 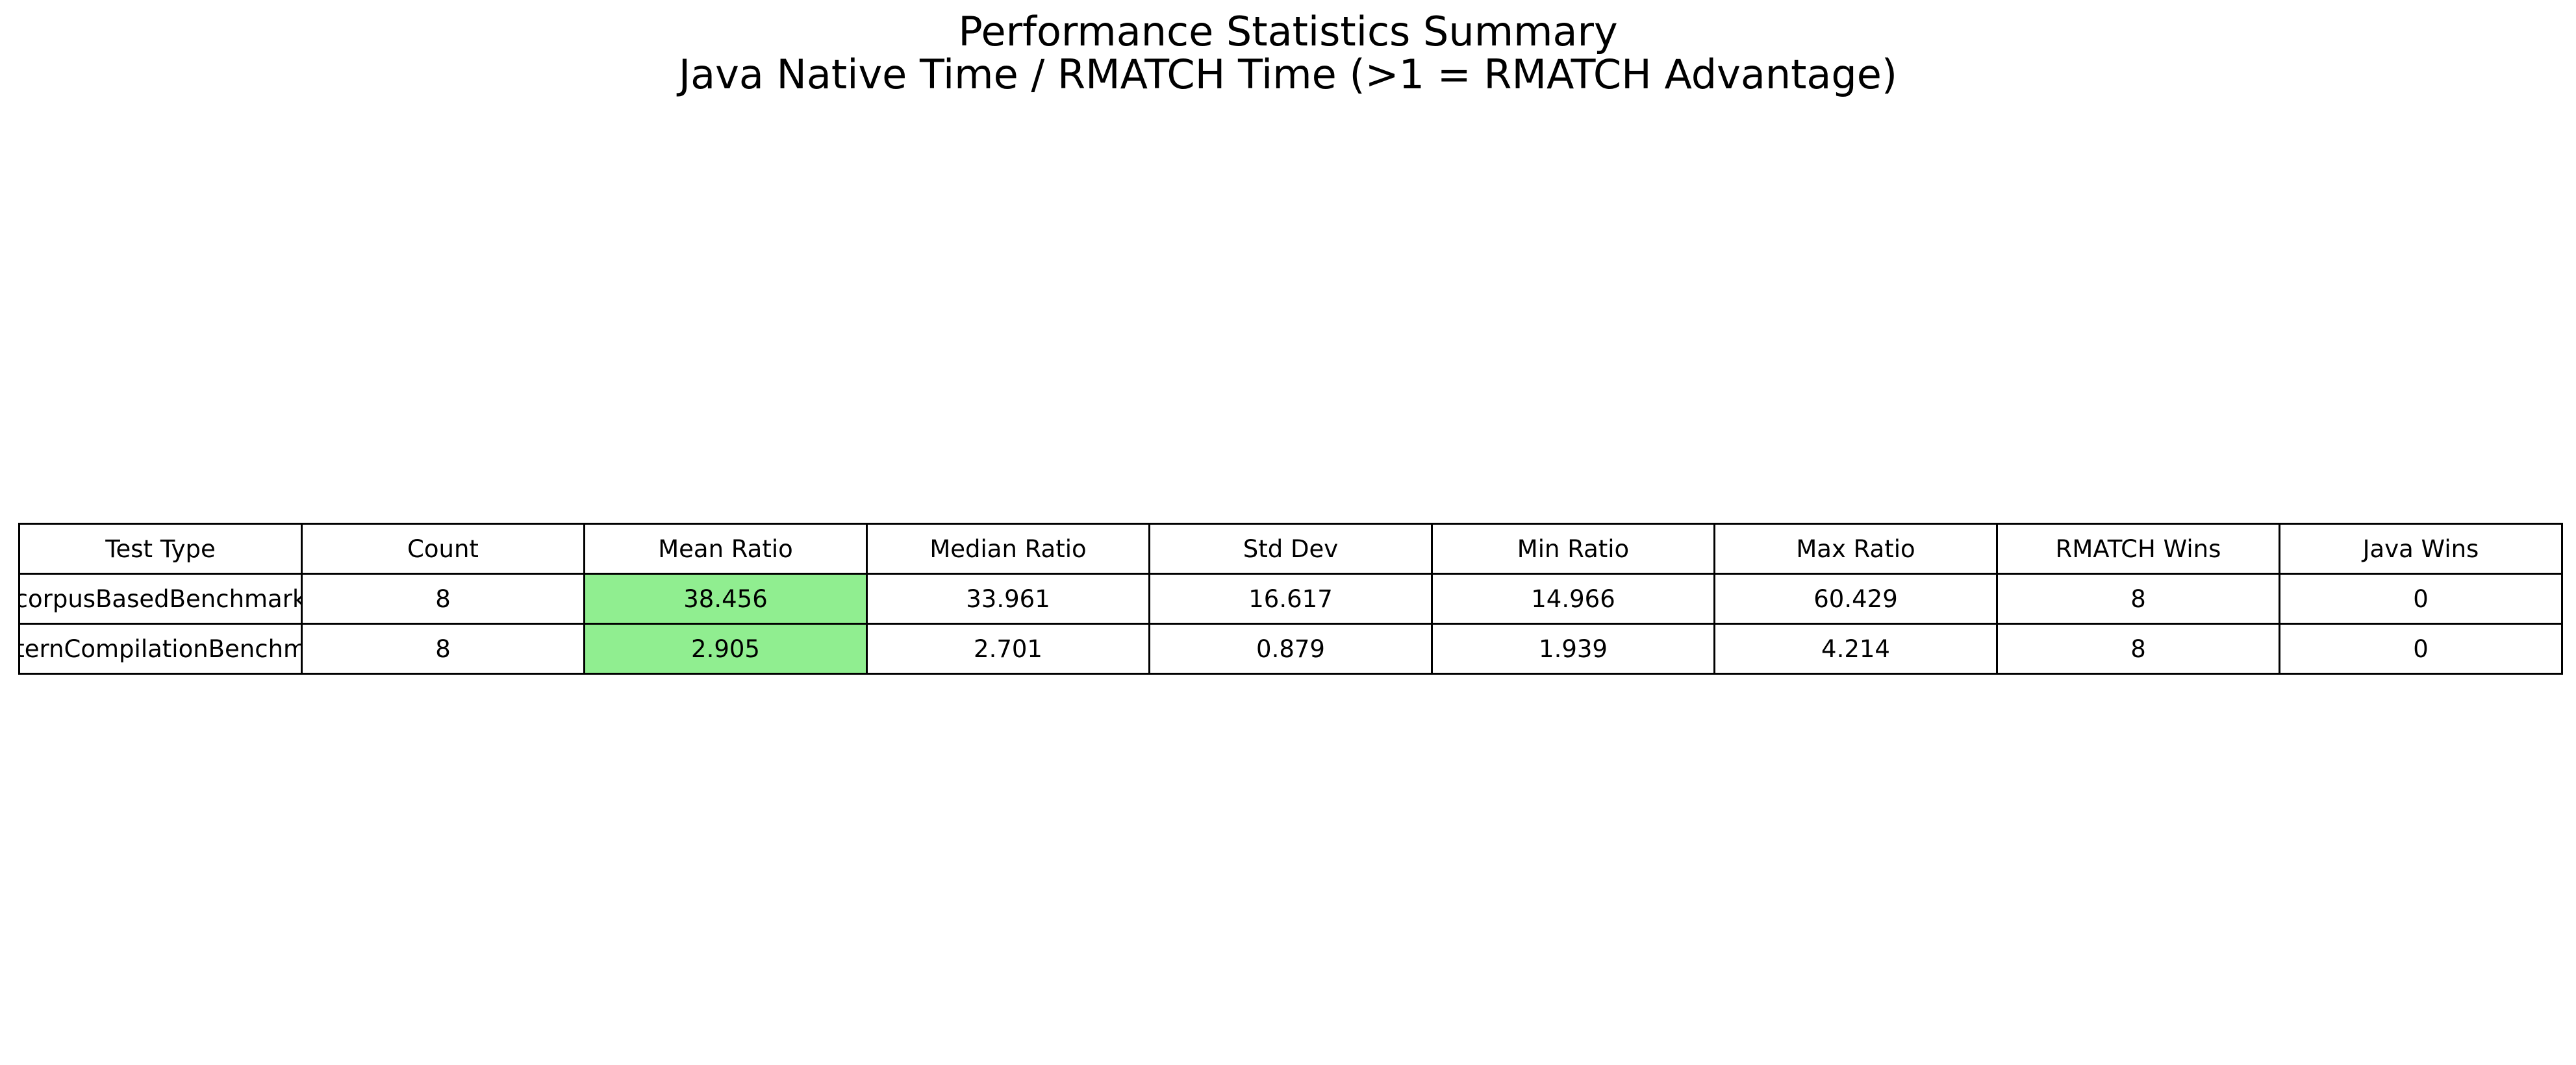 What do you see at coordinates (1856, 549) in the screenshot?
I see `column-header-max-ratio: Max Ratio` at bounding box center [1856, 549].